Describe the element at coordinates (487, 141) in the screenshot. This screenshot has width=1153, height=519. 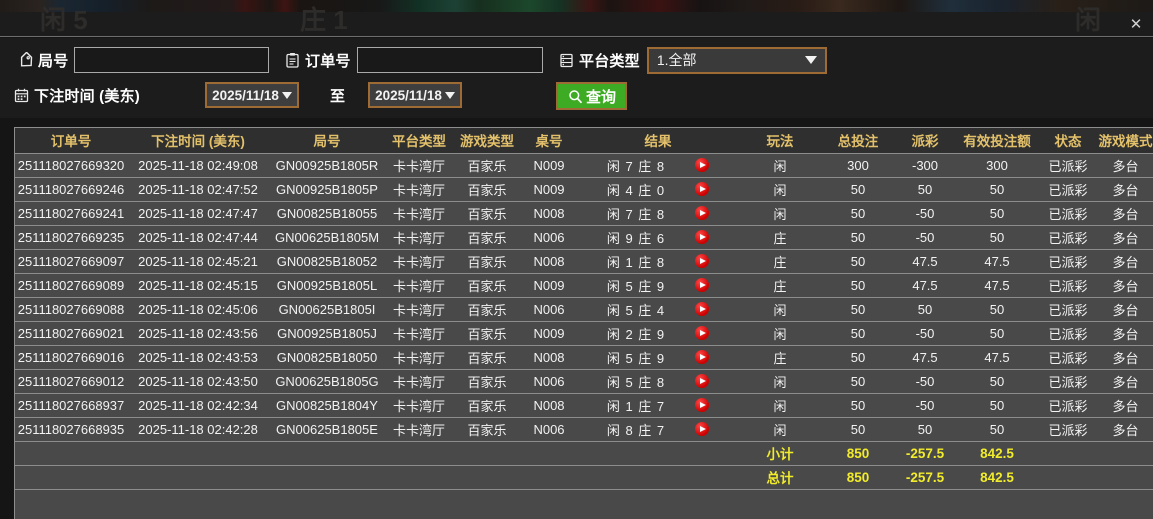
I see `table-header-cell: 游戏类型` at that location.